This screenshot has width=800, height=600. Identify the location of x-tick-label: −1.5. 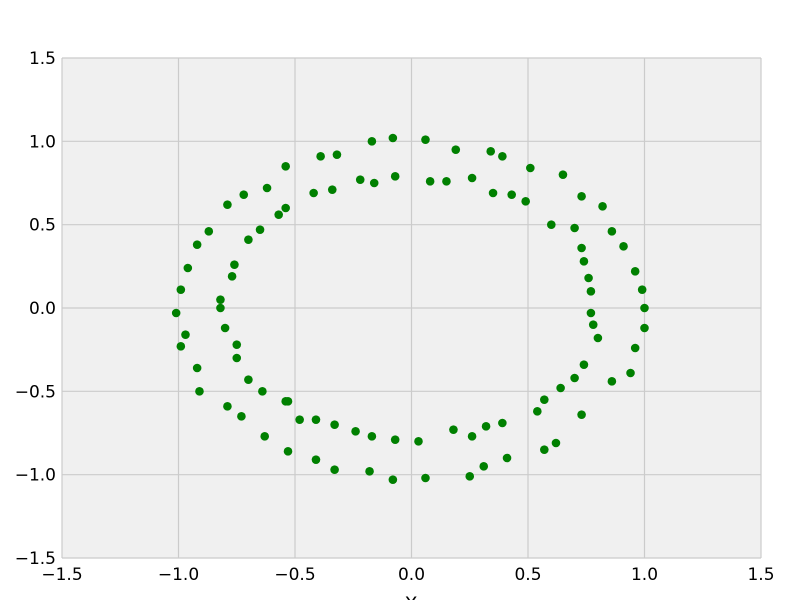
(61, 575).